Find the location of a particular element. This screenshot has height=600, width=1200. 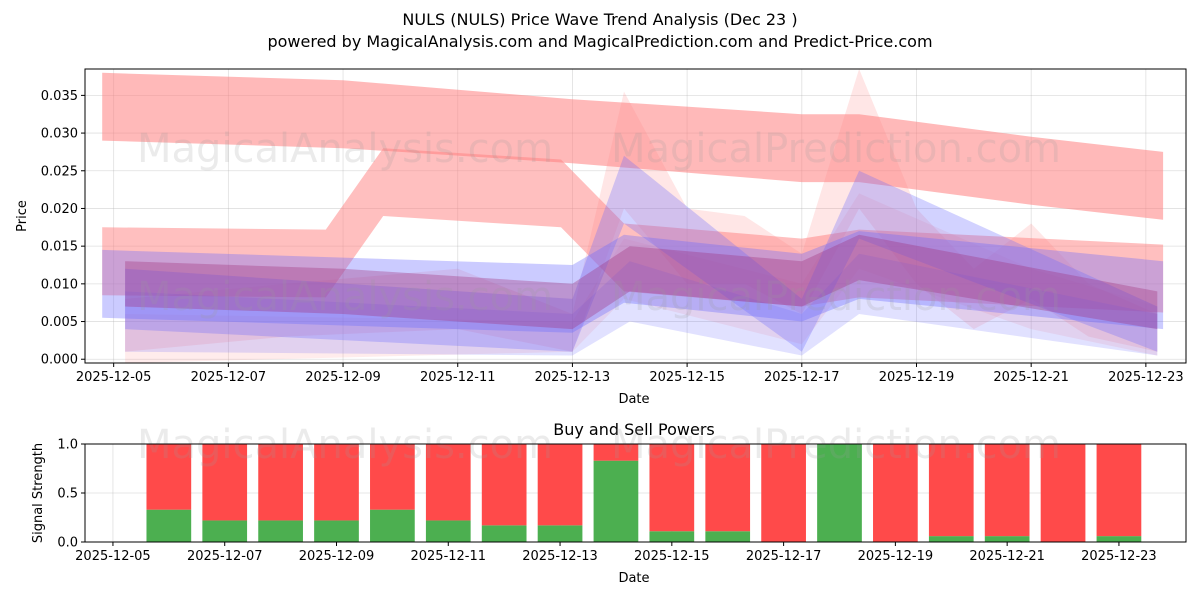

price-band-purple-wave is located at coordinates (641, 282).